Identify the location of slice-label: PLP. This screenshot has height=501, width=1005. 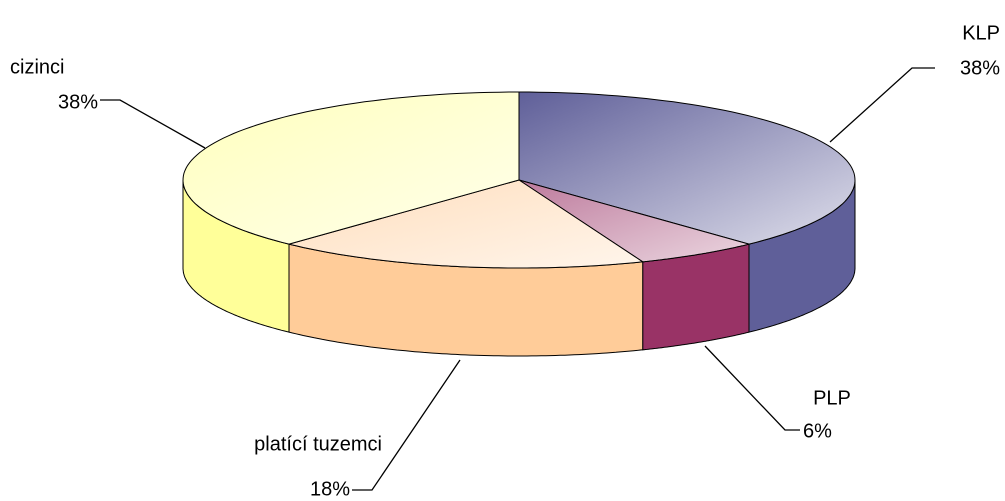
(832, 398).